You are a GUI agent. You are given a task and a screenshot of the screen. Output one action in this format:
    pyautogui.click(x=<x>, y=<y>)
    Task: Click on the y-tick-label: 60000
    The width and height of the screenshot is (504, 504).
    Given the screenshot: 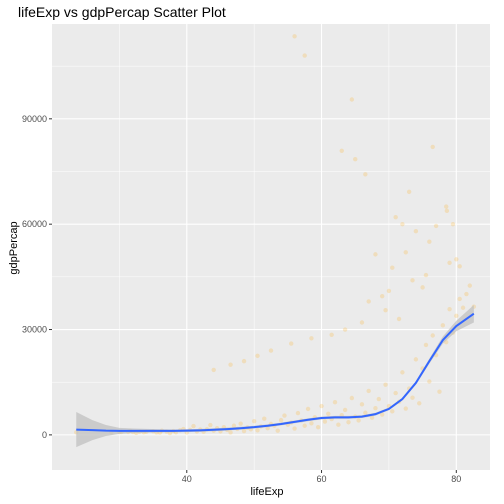 What is the action you would take?
    pyautogui.click(x=34, y=224)
    